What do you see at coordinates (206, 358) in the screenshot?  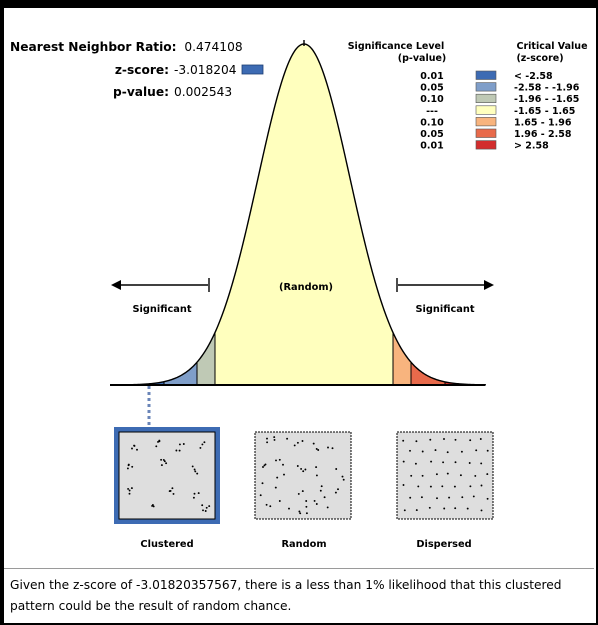 I see `curve-segment-z-1.96-1.65` at bounding box center [206, 358].